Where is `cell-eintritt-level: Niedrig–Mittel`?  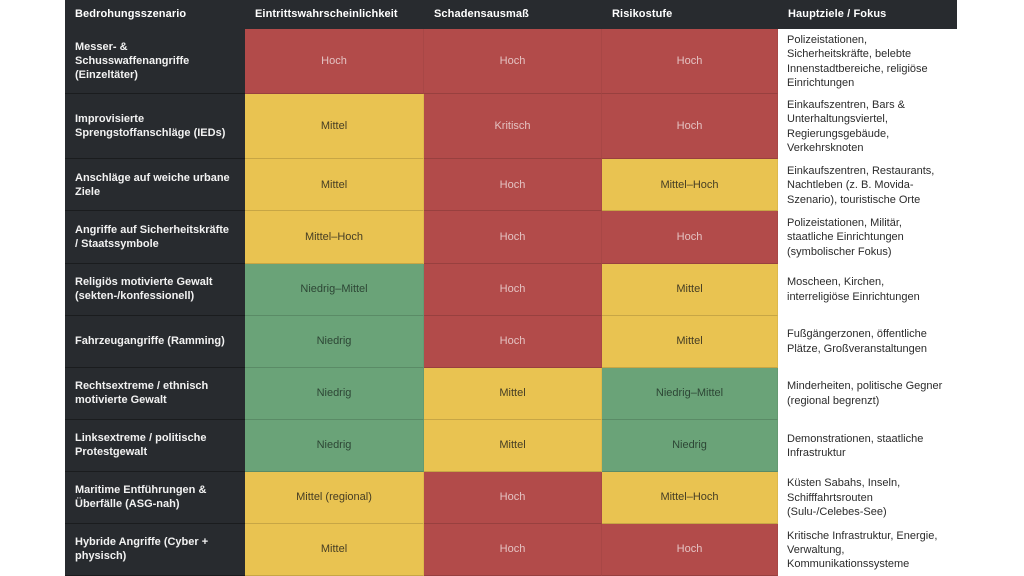 cell-eintritt-level: Niedrig–Mittel is located at coordinates (334, 289).